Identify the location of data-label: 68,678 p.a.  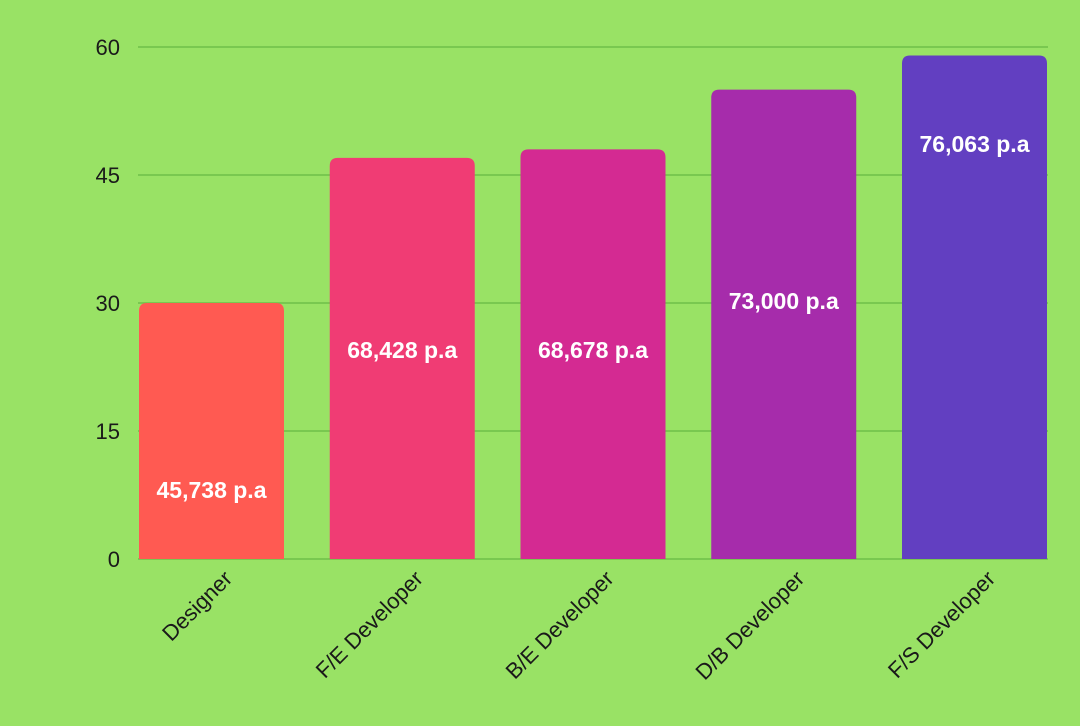
(593, 350).